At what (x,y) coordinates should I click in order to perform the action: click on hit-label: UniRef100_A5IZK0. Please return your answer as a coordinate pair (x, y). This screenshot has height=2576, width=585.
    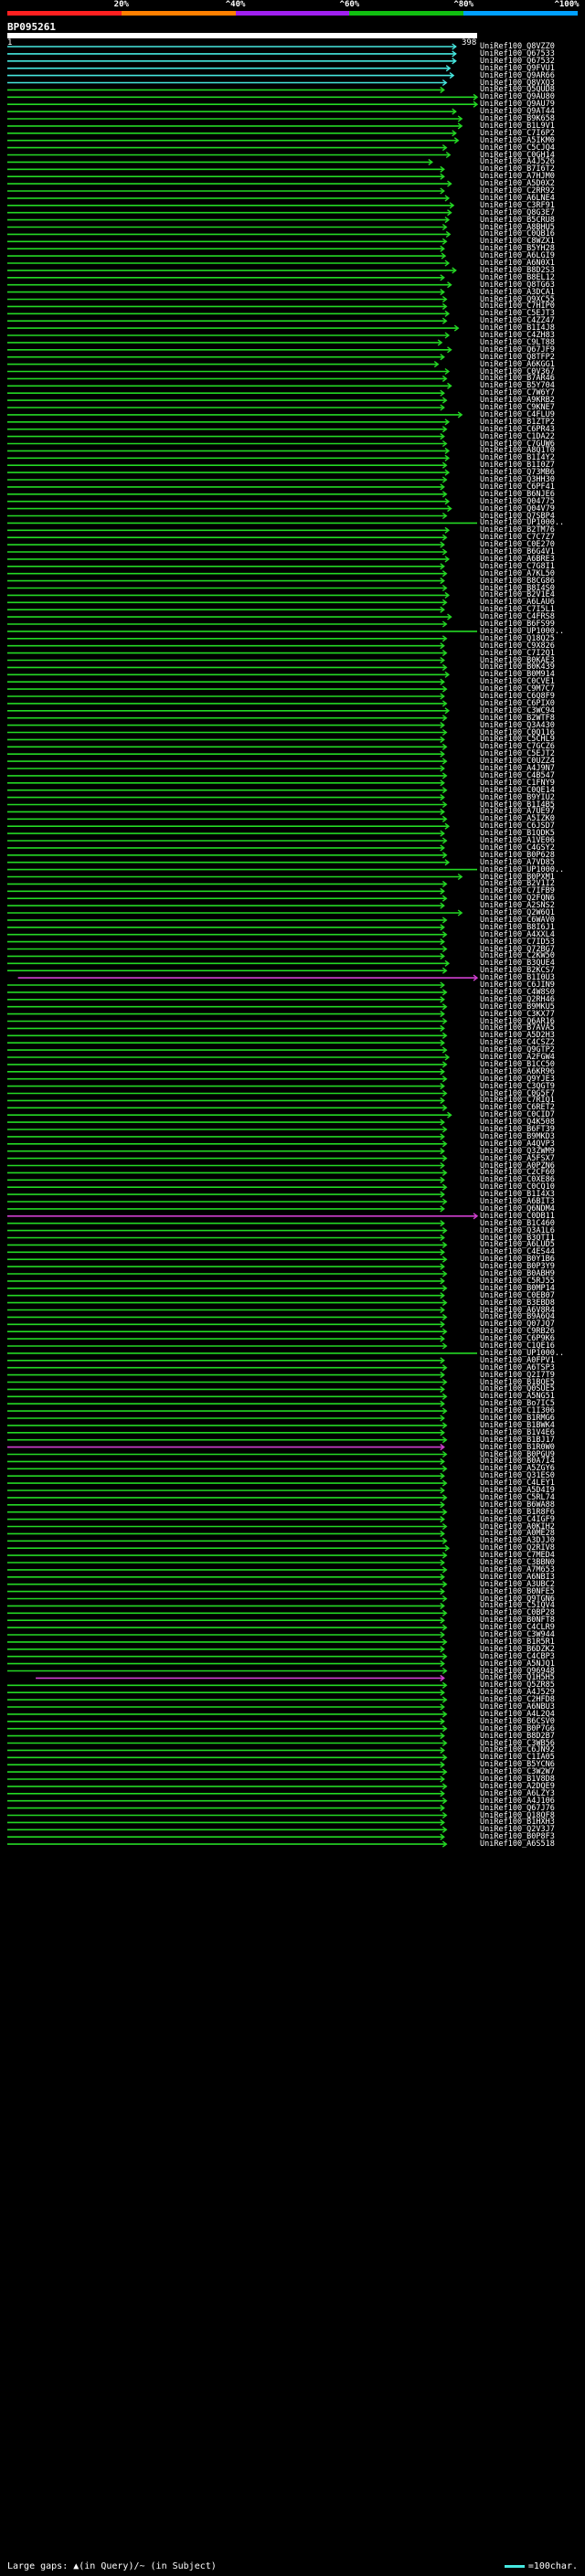
    Looking at the image, I should click on (517, 819).